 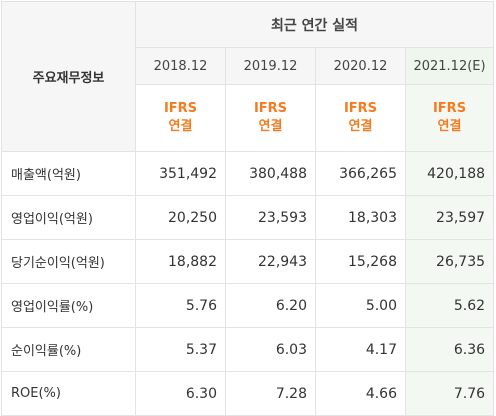 I want to click on group-title: 최근 연간 실적, so click(x=315, y=25).